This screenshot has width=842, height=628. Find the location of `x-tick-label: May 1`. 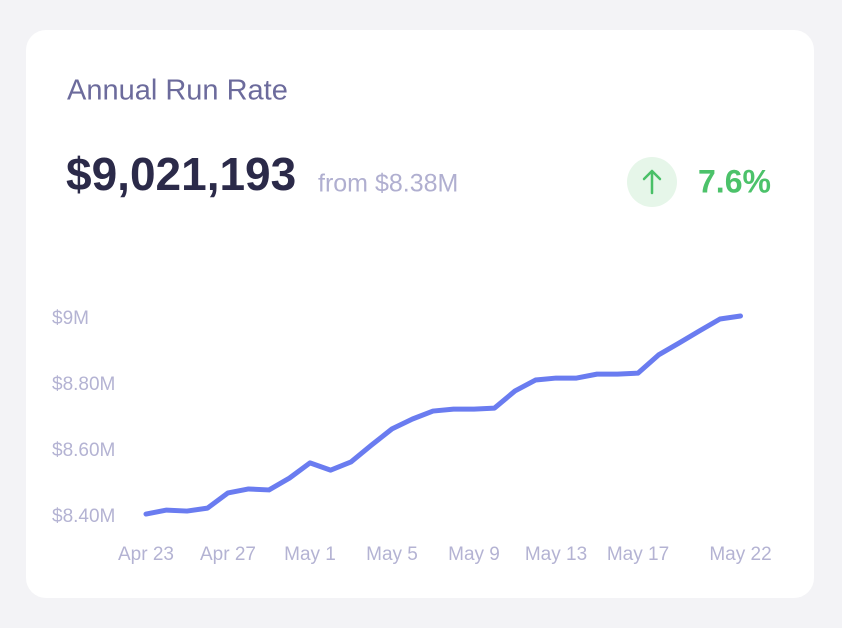

x-tick-label: May 1 is located at coordinates (310, 554).